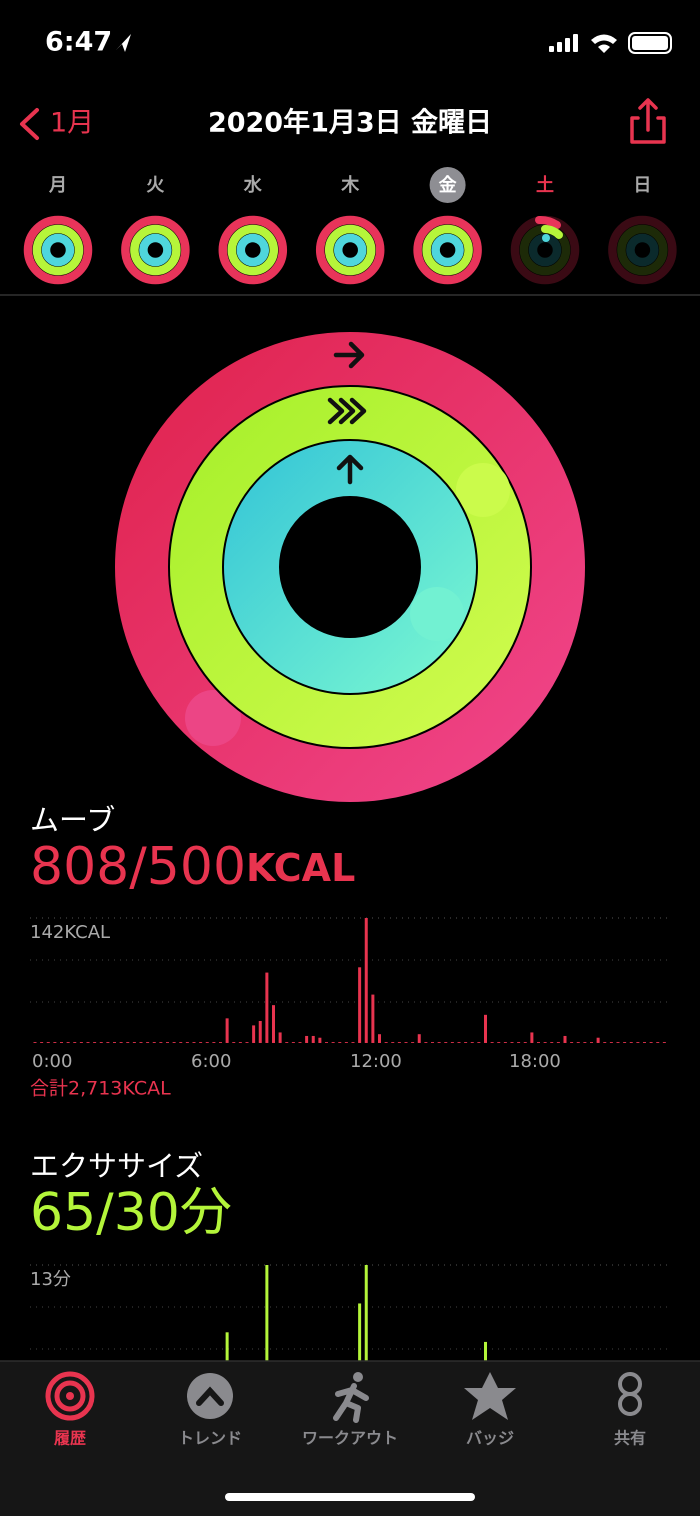 The height and width of the screenshot is (1516, 700). Describe the element at coordinates (545, 185) in the screenshot. I see `day-label: 土` at that location.